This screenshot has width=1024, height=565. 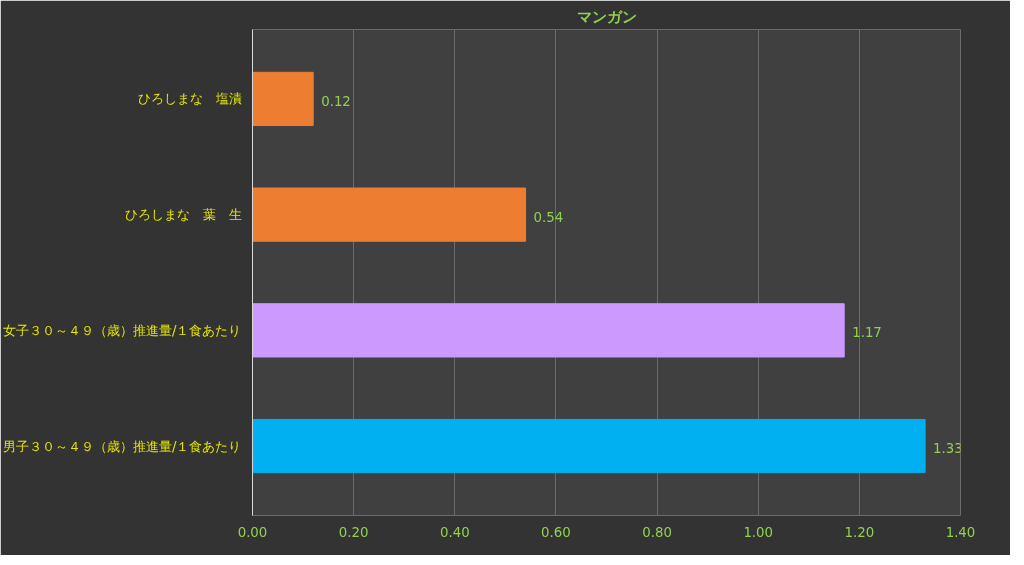 I want to click on x-tick-label: 0.20, so click(x=353, y=532).